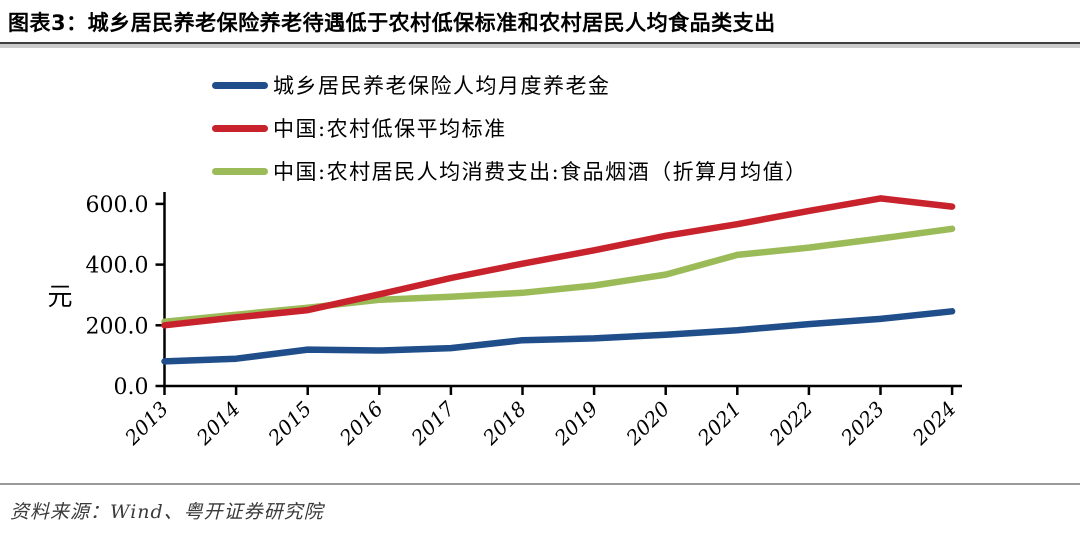  I want to click on x-tick-label: 2015, so click(290, 424).